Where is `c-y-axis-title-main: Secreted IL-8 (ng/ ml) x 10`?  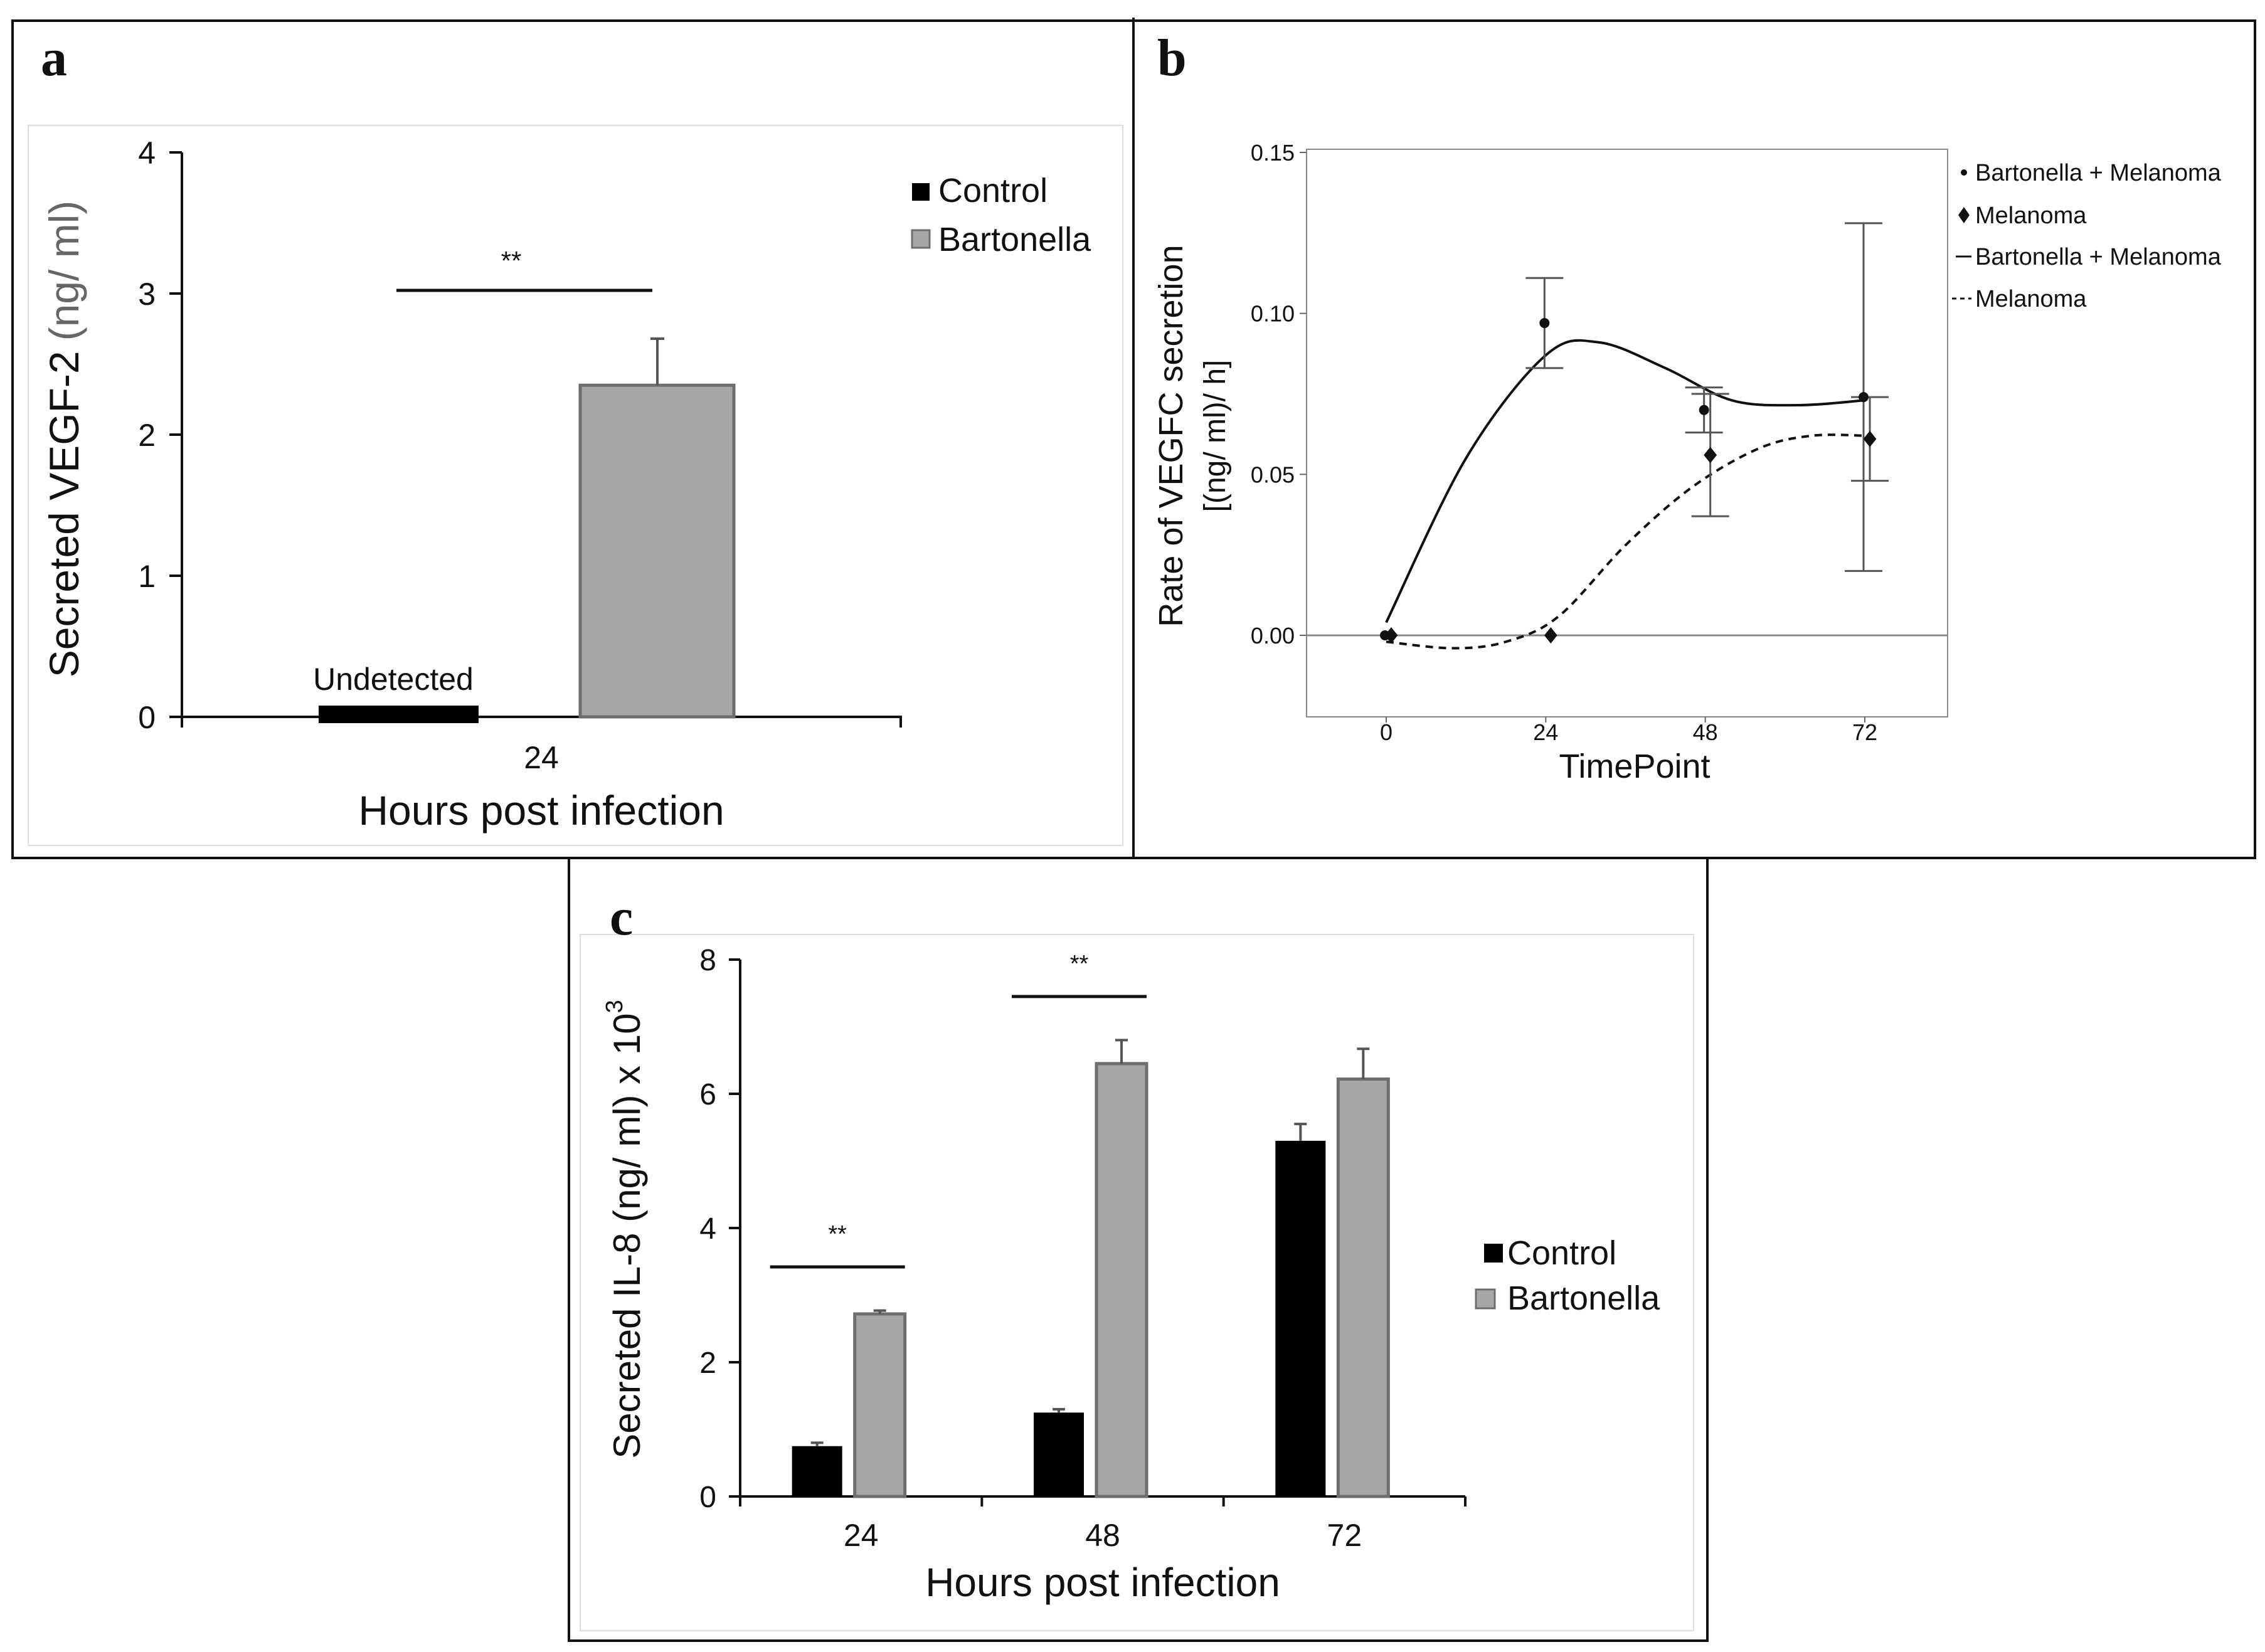 c-y-axis-title-main: Secreted IL-8 (ng/ ml) x 10 is located at coordinates (627, 1235).